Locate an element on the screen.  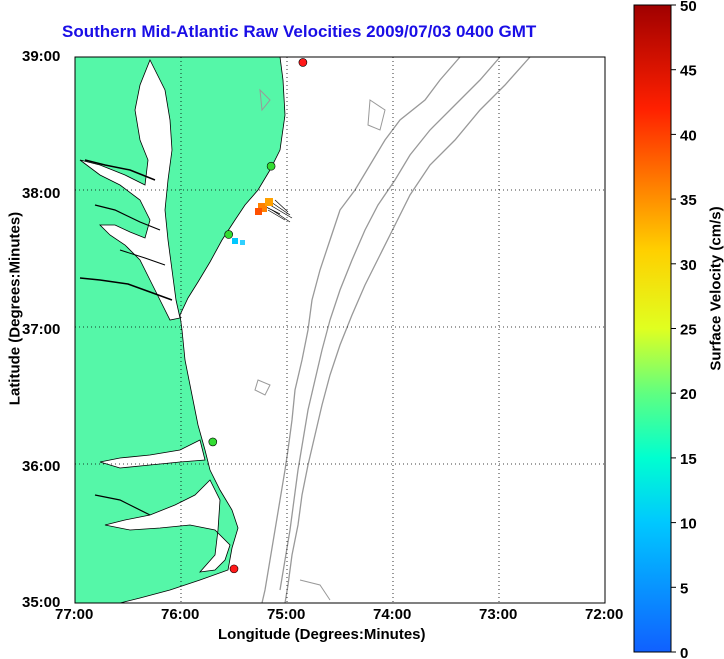
station-marker-mid-upper is located at coordinates (271, 166).